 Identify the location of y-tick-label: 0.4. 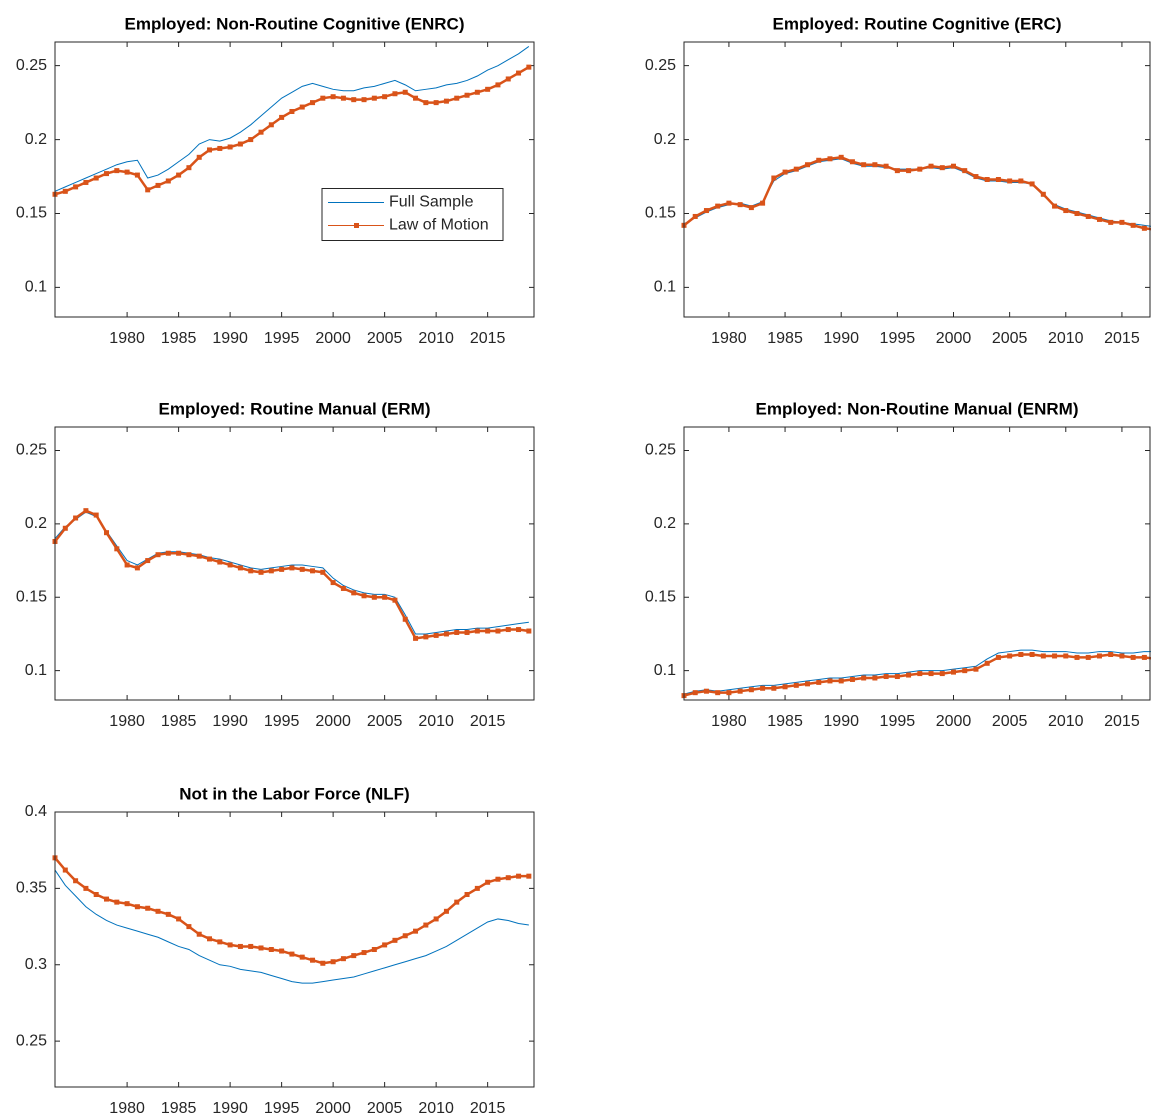
(36, 811).